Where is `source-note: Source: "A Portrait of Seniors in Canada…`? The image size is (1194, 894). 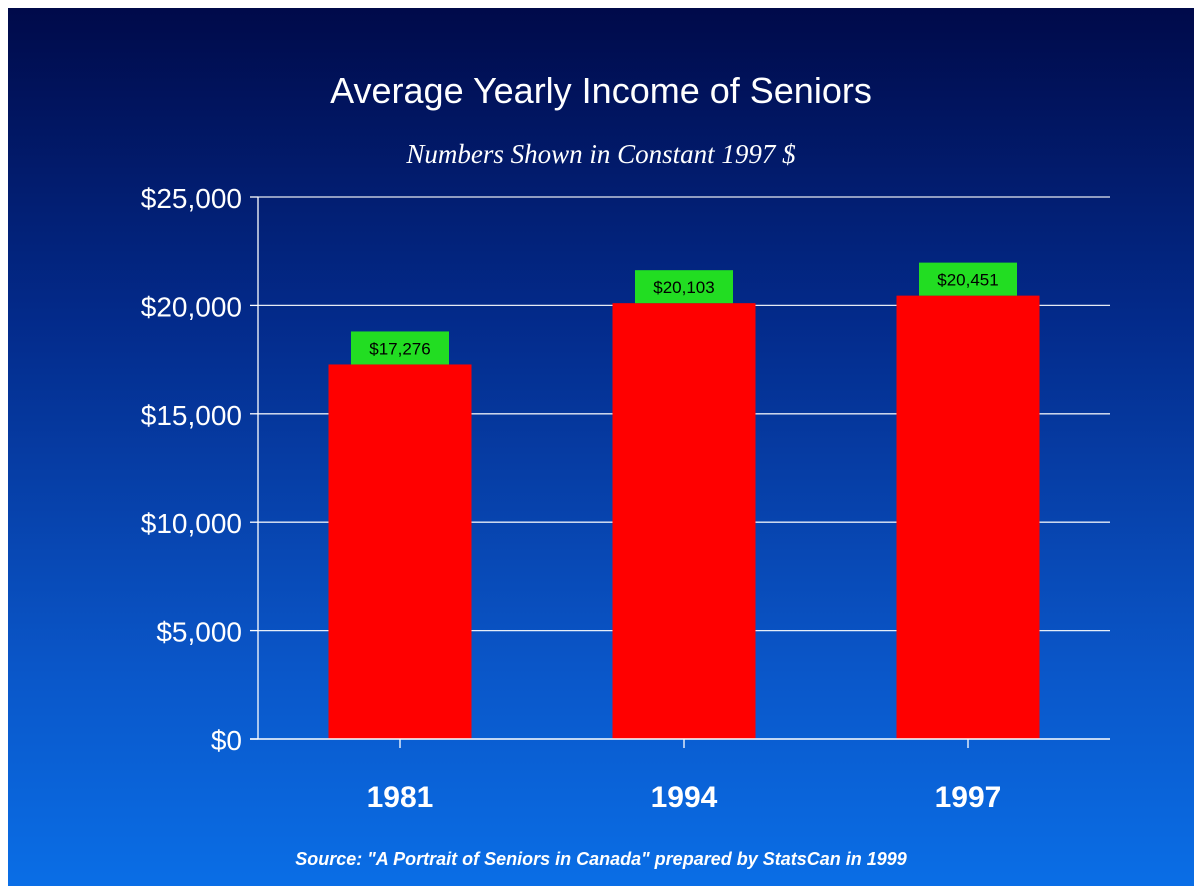
source-note: Source: "A Portrait of Seniors in Canada… is located at coordinates (601, 859).